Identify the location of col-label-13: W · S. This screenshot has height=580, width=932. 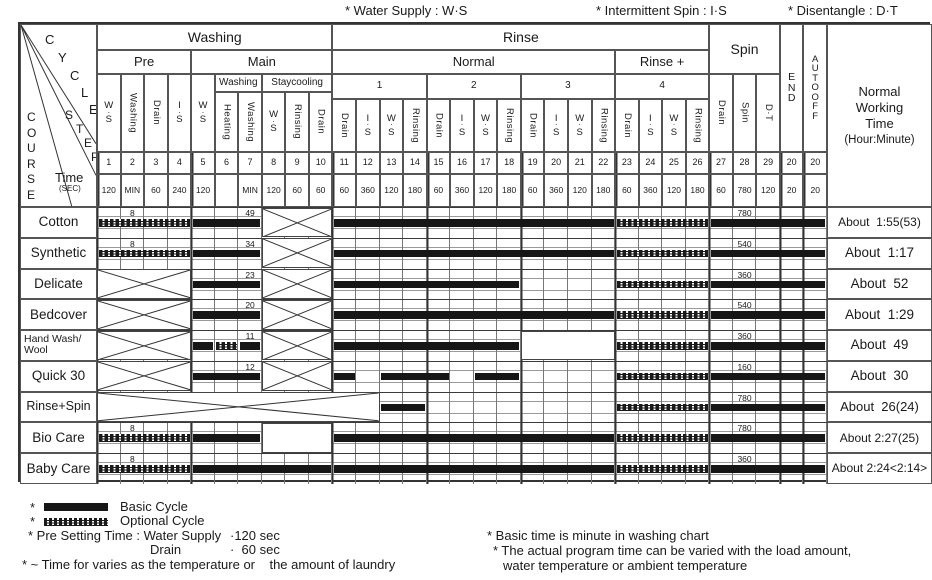
(391, 125).